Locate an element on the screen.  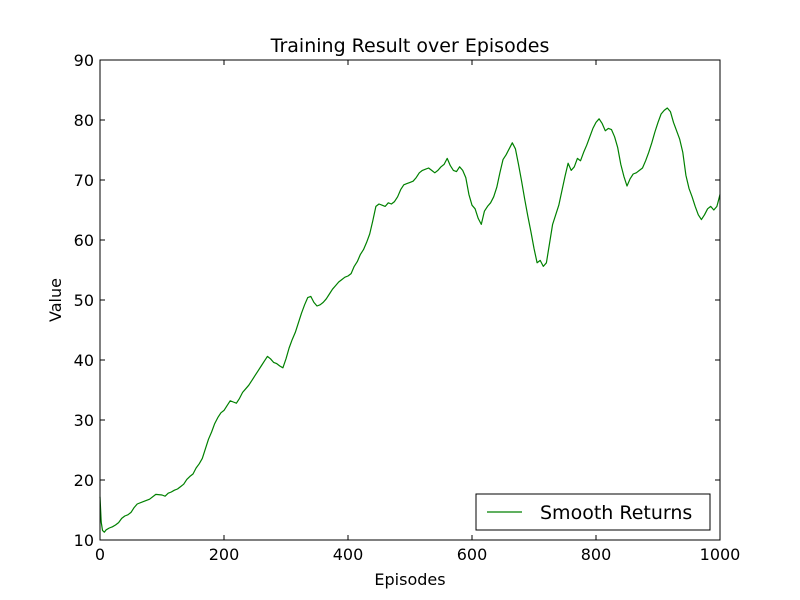
x-tick-label: 200 is located at coordinates (224, 554).